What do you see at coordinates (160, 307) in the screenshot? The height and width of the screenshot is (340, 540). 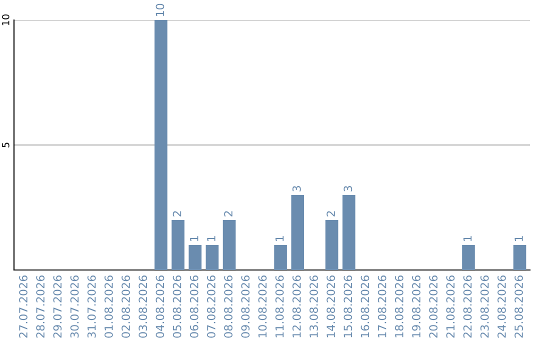 I see `x-tick-label: 04.08.2026` at bounding box center [160, 307].